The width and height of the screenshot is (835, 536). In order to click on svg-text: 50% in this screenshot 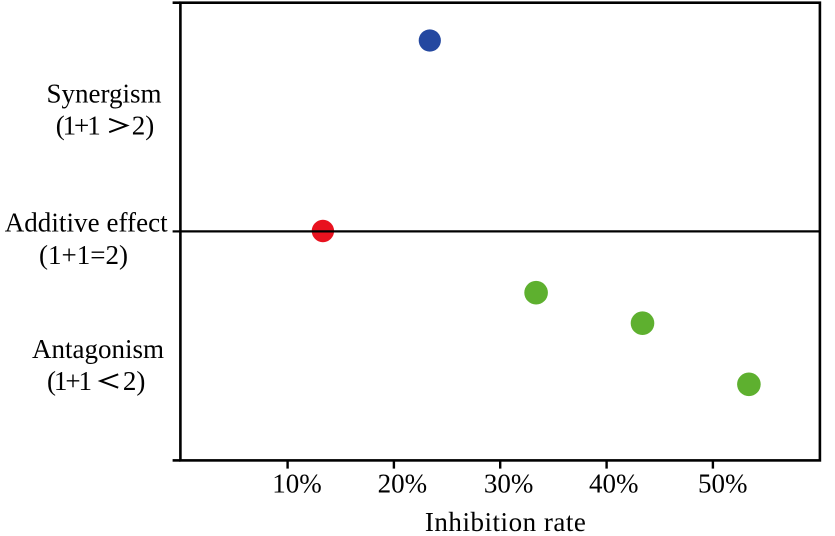, I will do `click(723, 483)`.